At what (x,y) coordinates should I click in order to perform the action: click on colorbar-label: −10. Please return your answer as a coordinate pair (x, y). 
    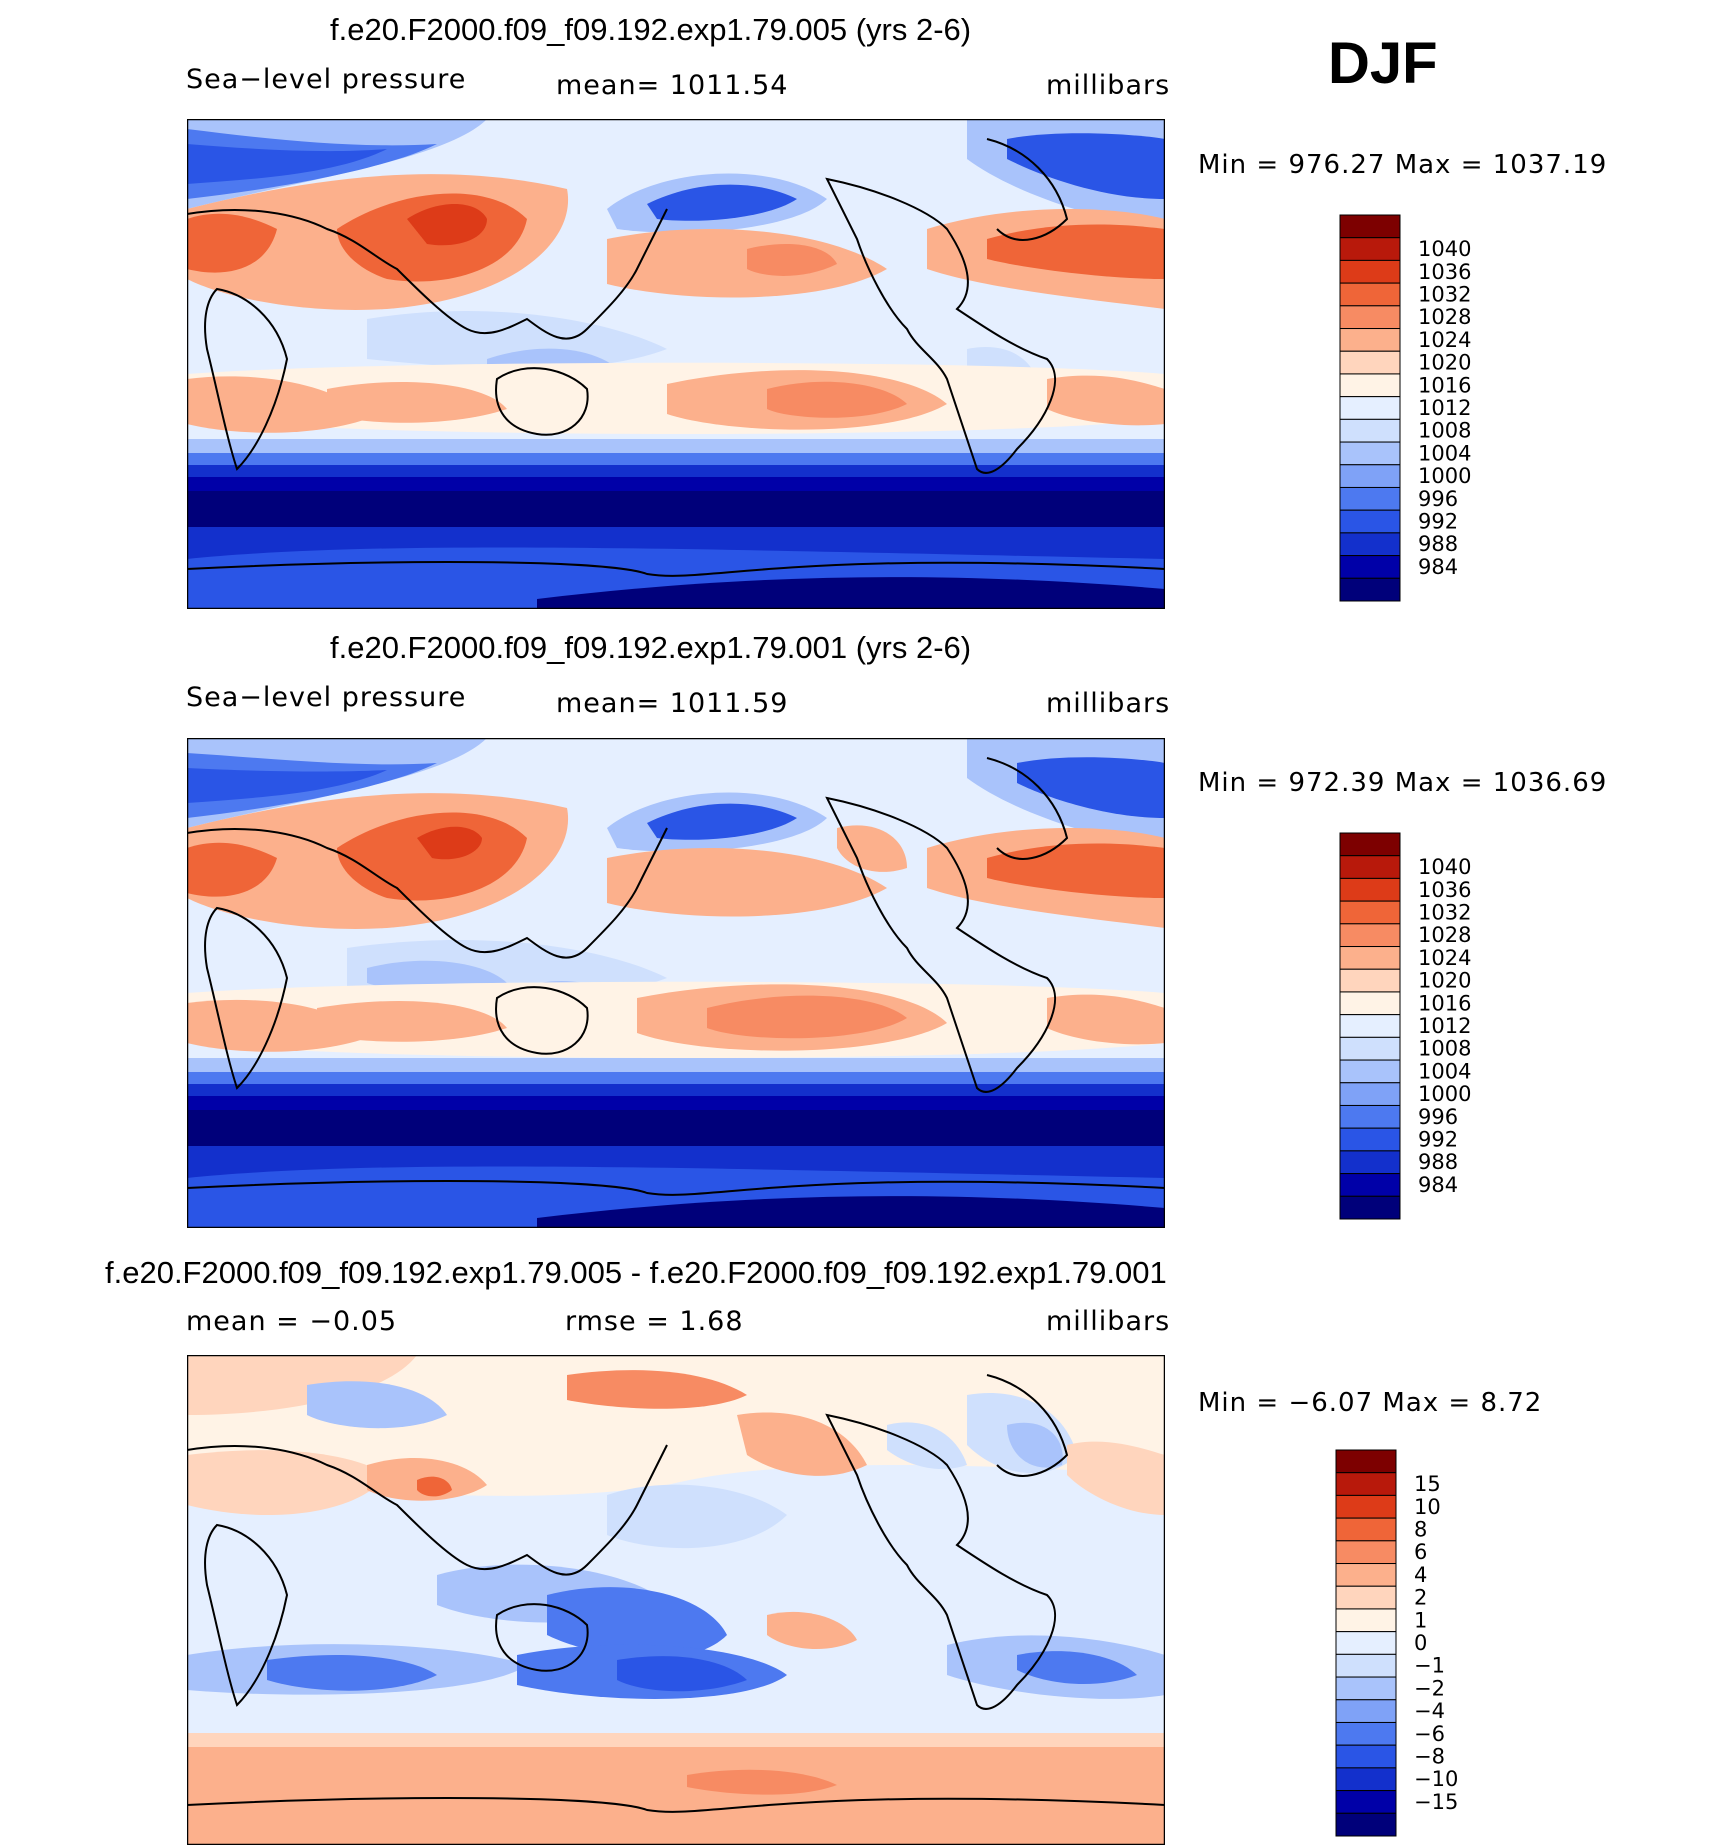
    Looking at the image, I should click on (1436, 1779).